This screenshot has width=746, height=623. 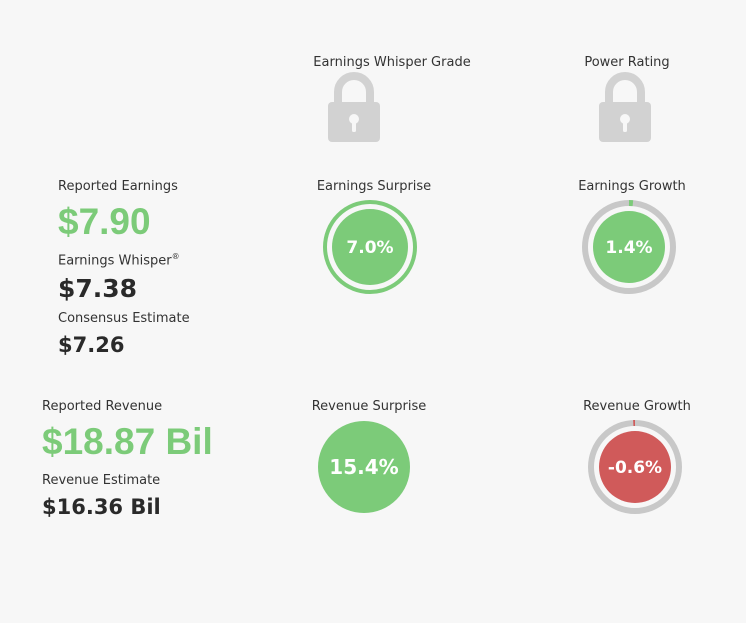 I want to click on earnings-whisper-text: Earnings Whisper, so click(x=115, y=261).